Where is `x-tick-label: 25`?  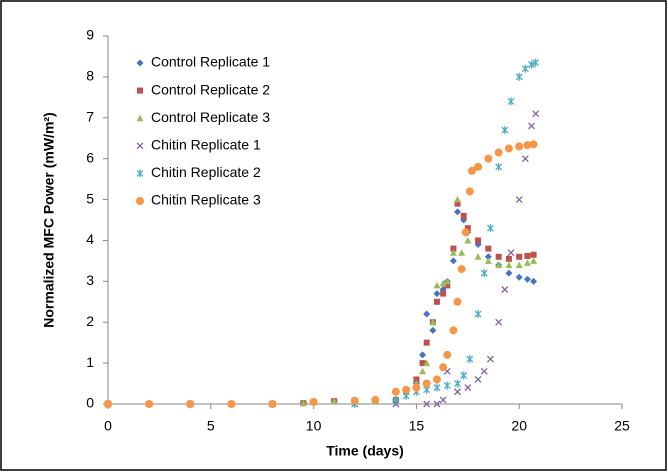 x-tick-label: 25 is located at coordinates (622, 426).